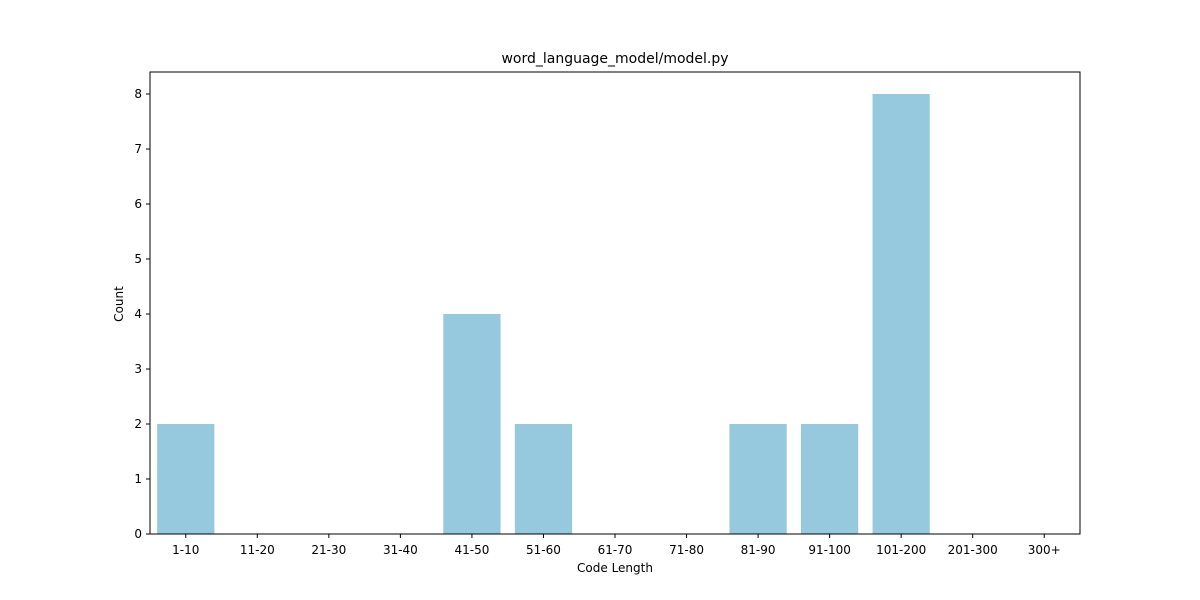 The height and width of the screenshot is (600, 1200). I want to click on x-tick-label: 91-100, so click(829, 550).